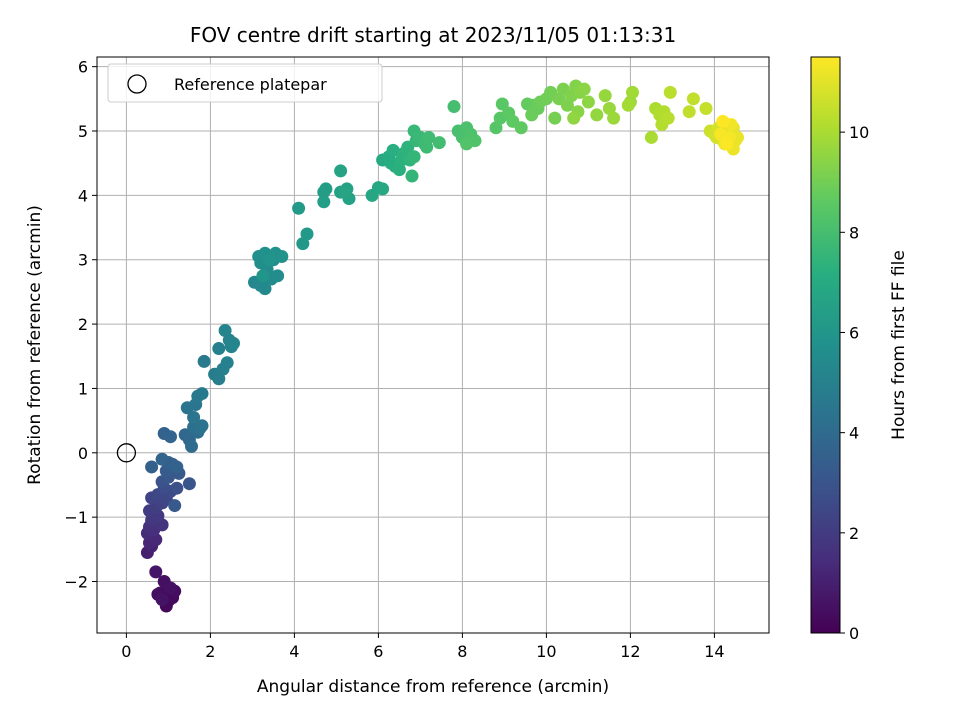  I want to click on colorbar-tick-label: 10, so click(859, 132).